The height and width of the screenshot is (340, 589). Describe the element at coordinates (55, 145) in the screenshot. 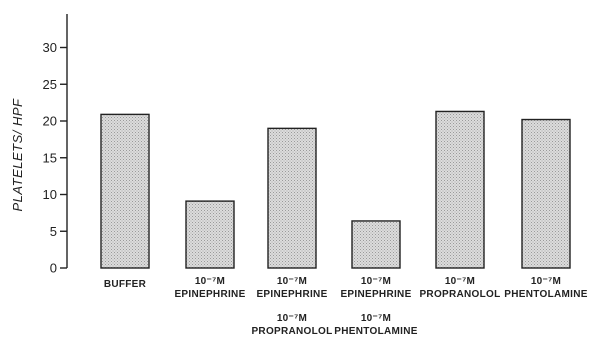

I see `y-axis: 0 5 10 15 20 25 30` at that location.